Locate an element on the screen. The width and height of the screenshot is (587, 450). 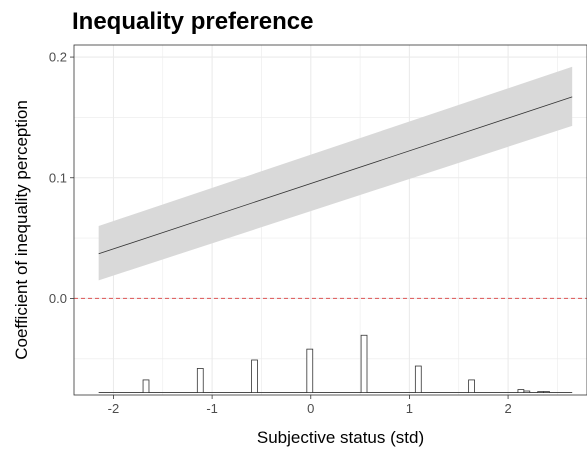
x-axis-ticks: -2 -1 0 1 2 is located at coordinates (310, 405).